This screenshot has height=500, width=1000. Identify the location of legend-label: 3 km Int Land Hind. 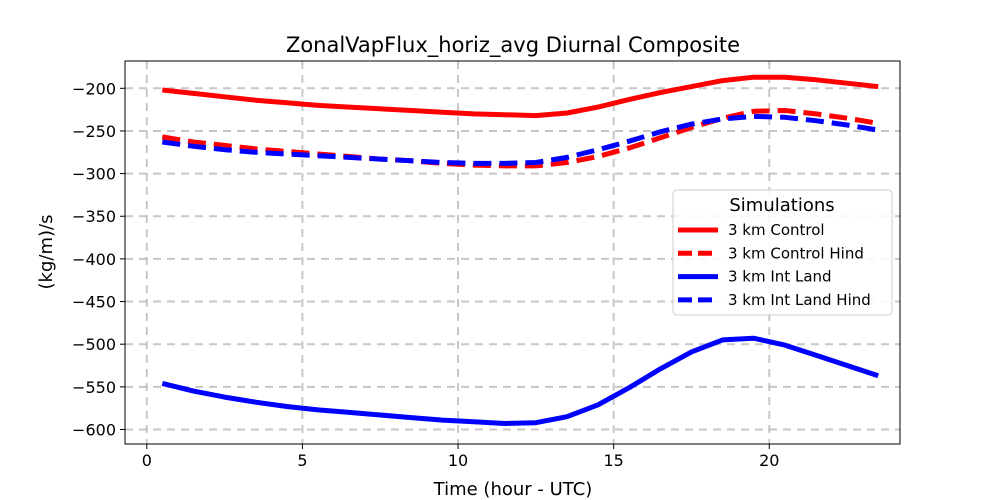
(799, 300).